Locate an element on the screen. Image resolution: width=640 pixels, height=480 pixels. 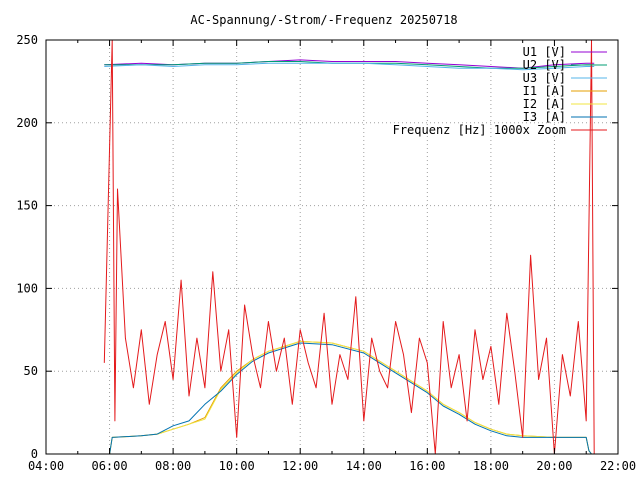
y-tick-label: 50 is located at coordinates (31, 371).